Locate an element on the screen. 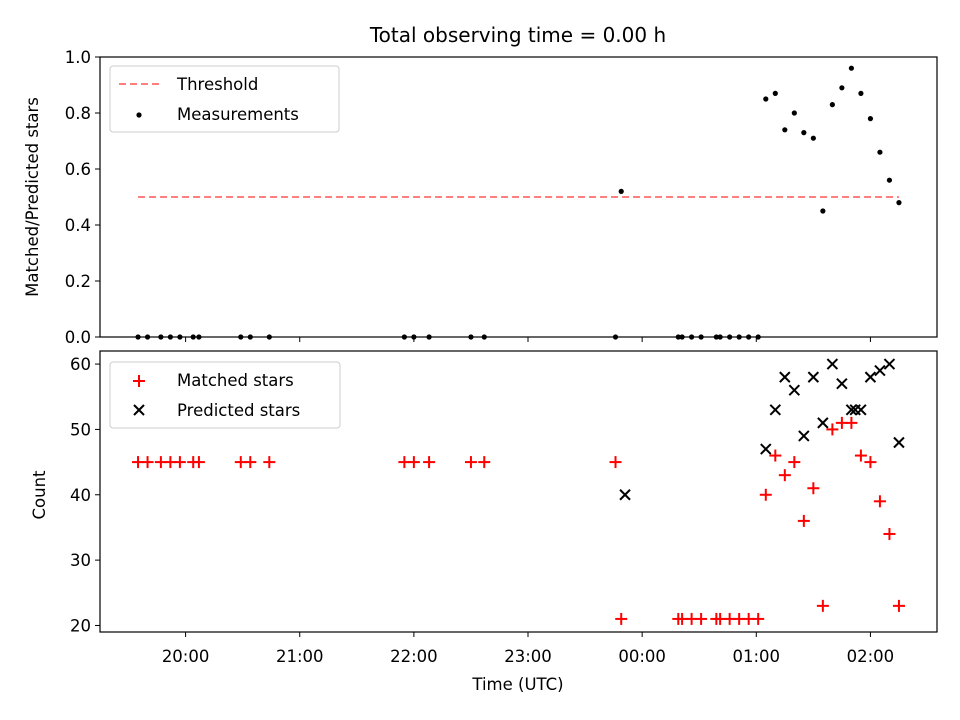 This screenshot has width=960, height=720. bottom-legend: Matched stars Predicted stars is located at coordinates (225, 395).